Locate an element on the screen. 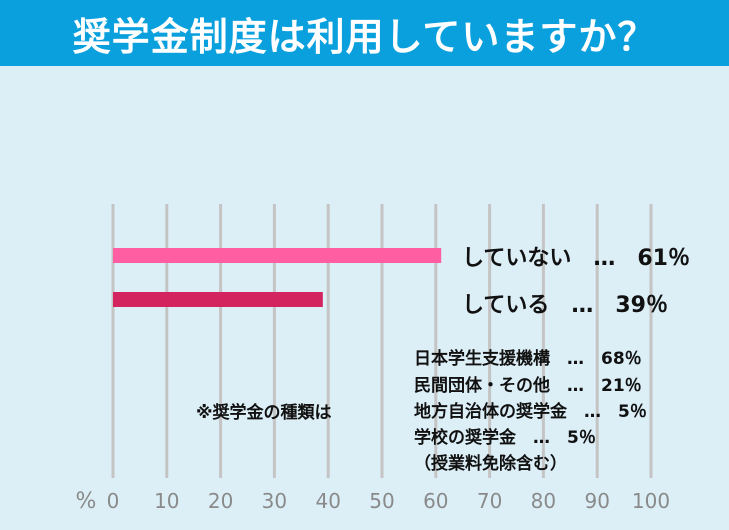  x-tick-label: 100 is located at coordinates (651, 501).